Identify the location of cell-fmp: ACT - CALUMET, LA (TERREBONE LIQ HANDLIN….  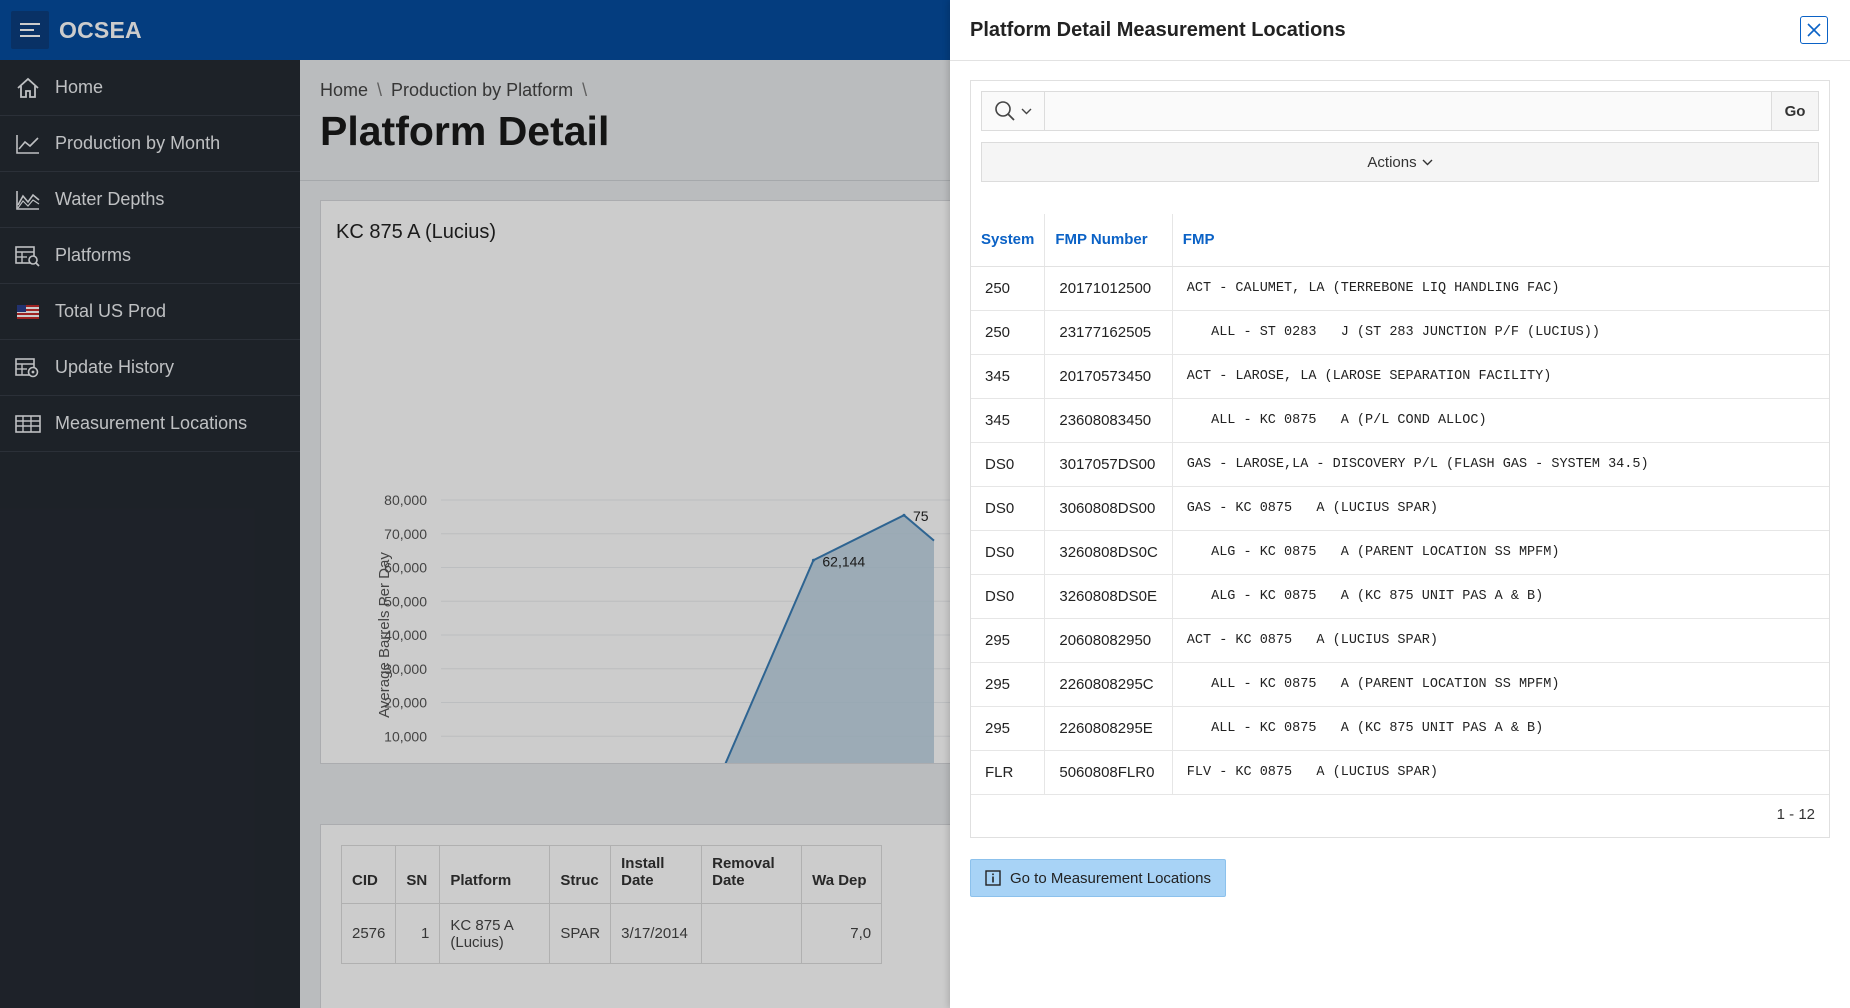
(1500, 288).